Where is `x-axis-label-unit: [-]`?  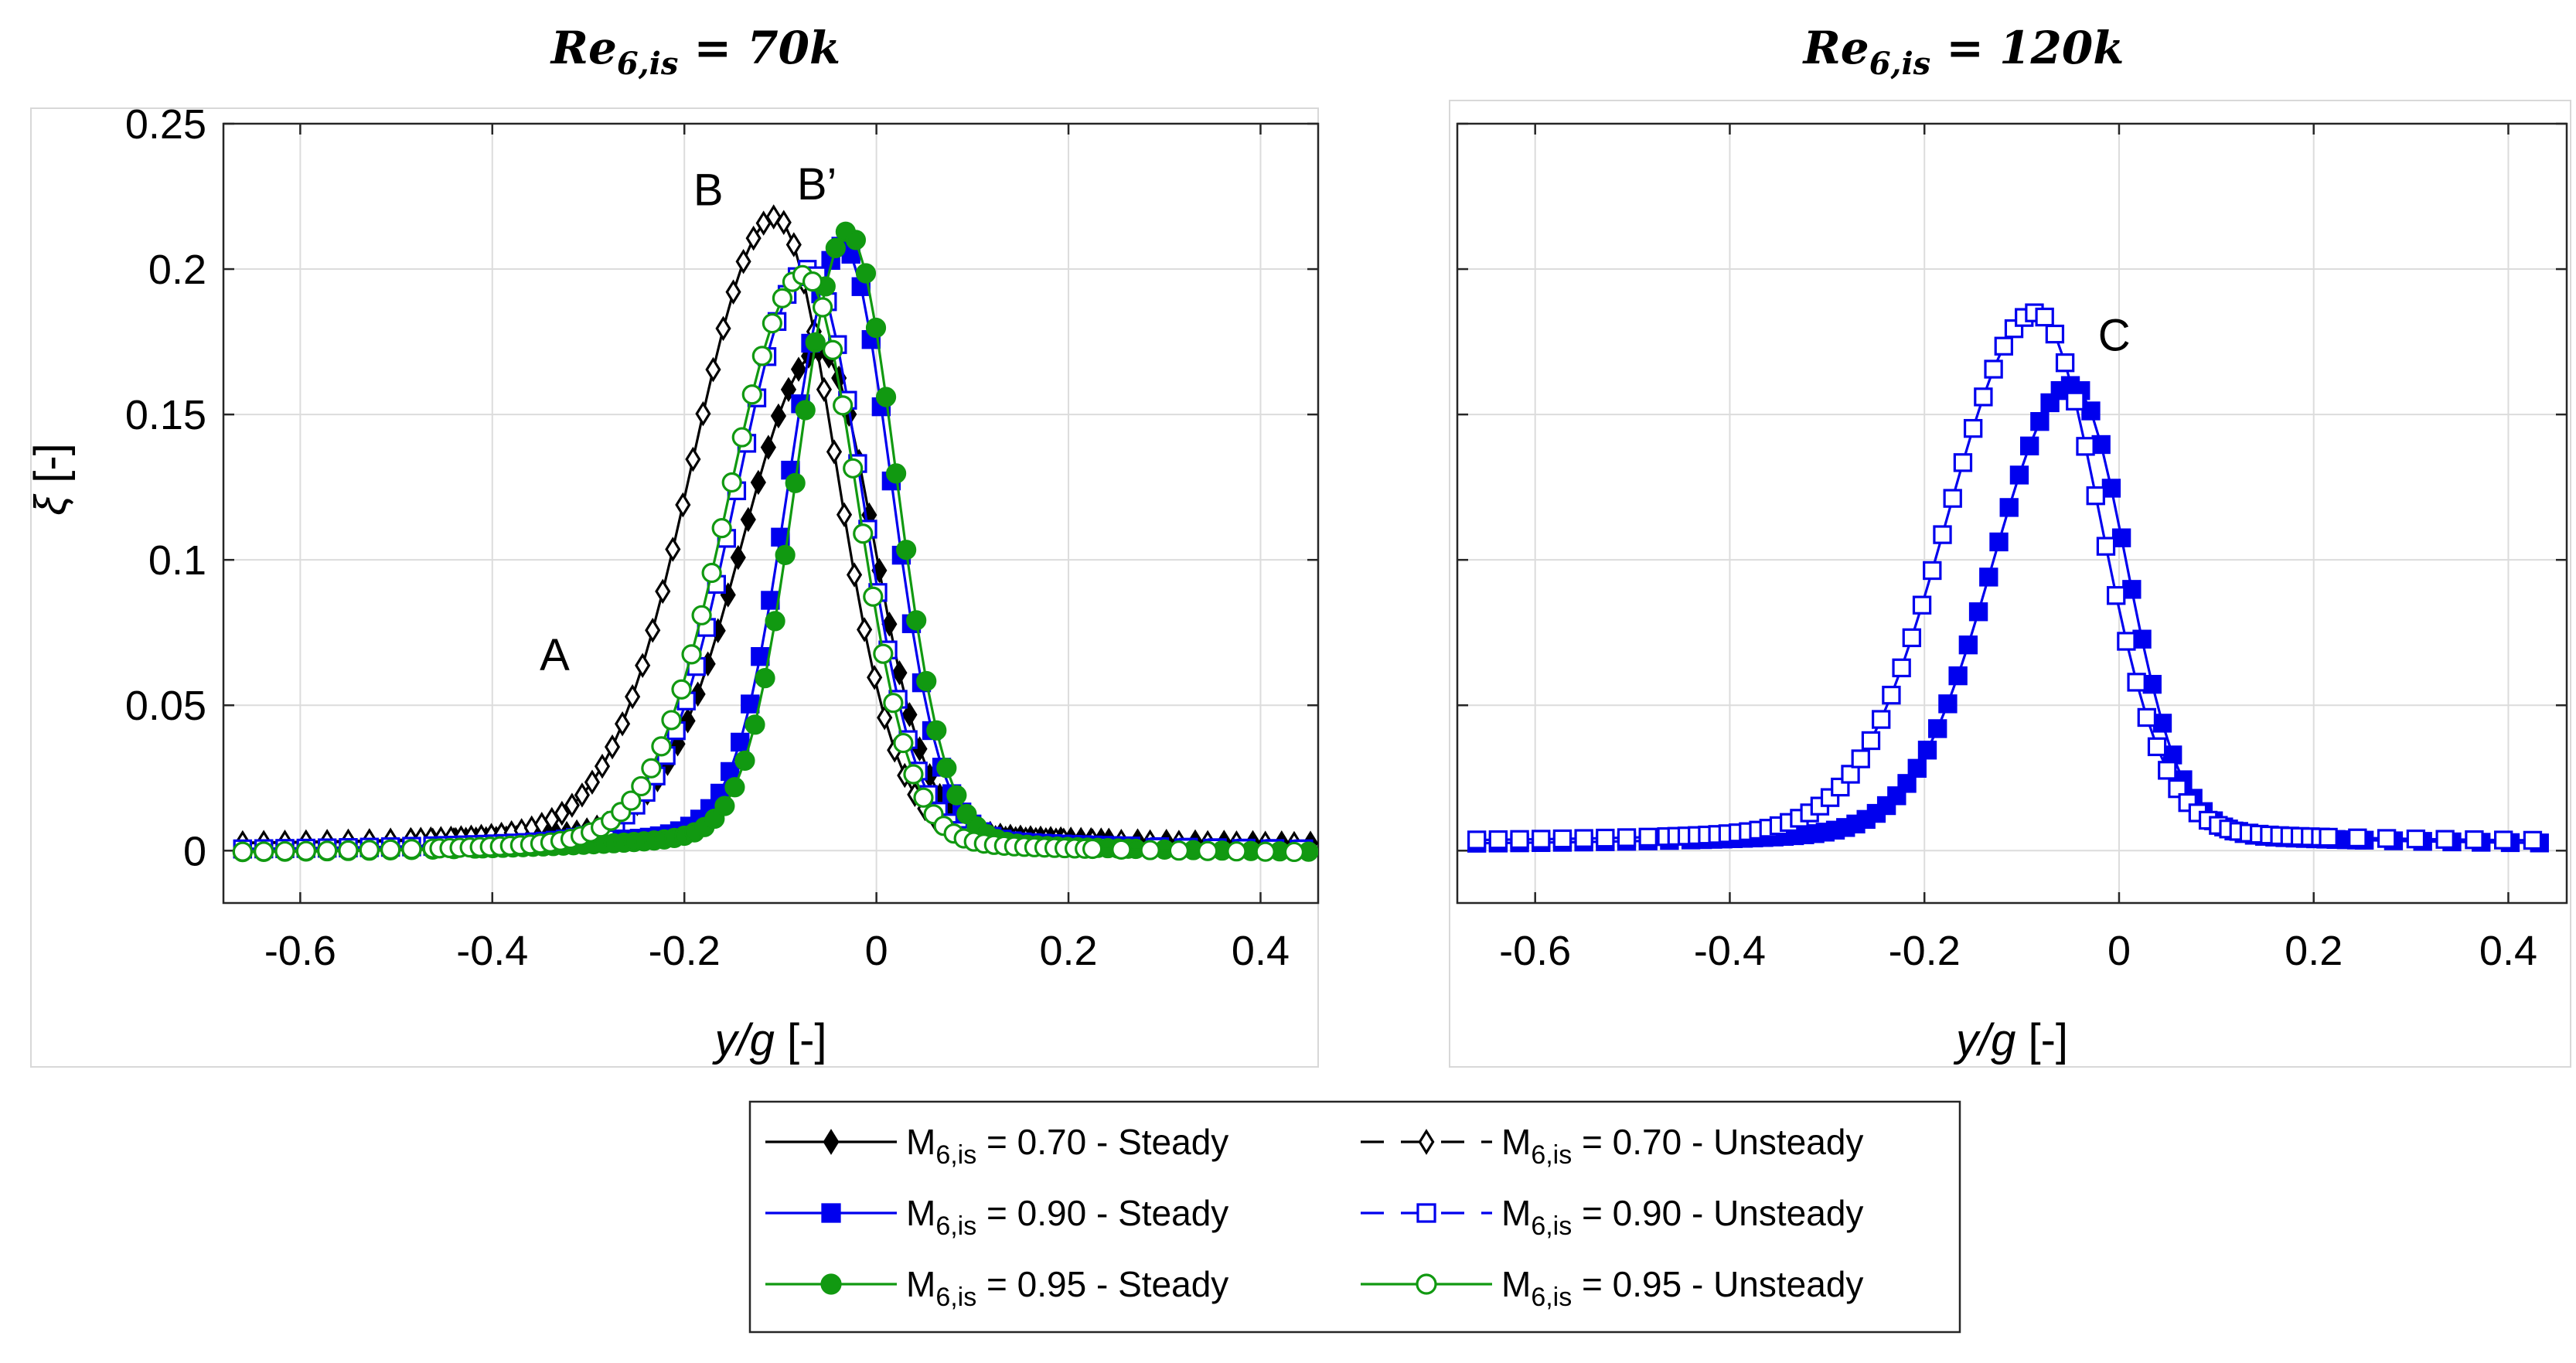
x-axis-label-unit: [-] is located at coordinates (2042, 1040).